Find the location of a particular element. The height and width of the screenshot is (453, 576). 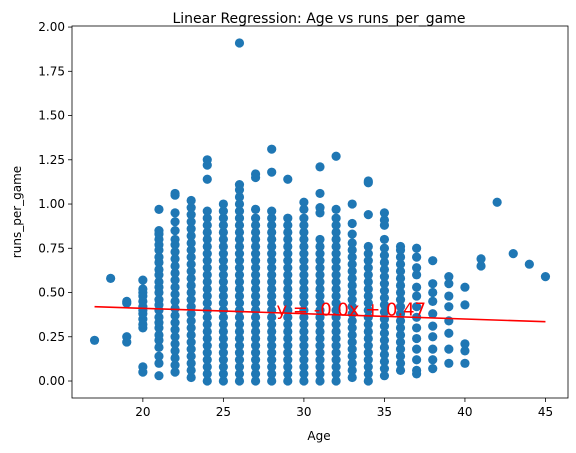

x-axis-label: Age is located at coordinates (318, 436).